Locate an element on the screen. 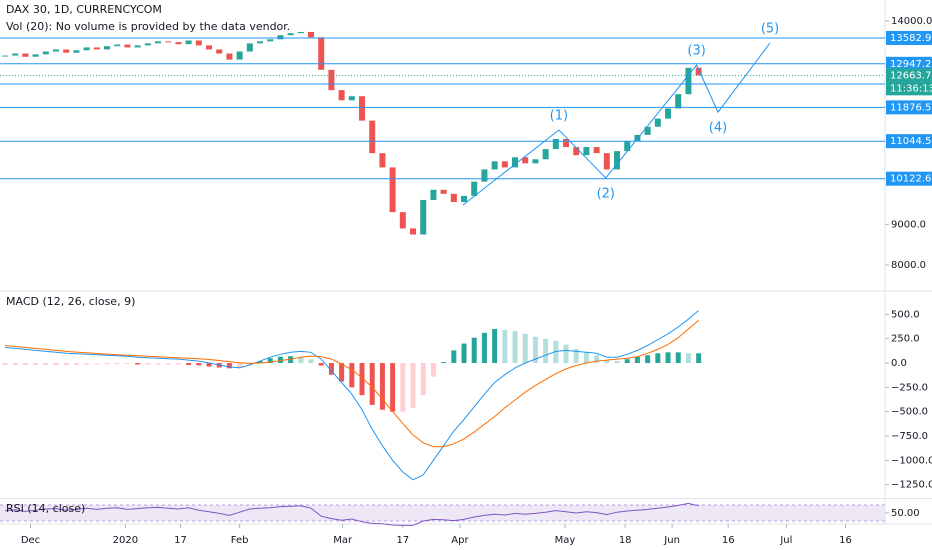 The image size is (932, 550). x-tick-label: 16 is located at coordinates (845, 540).